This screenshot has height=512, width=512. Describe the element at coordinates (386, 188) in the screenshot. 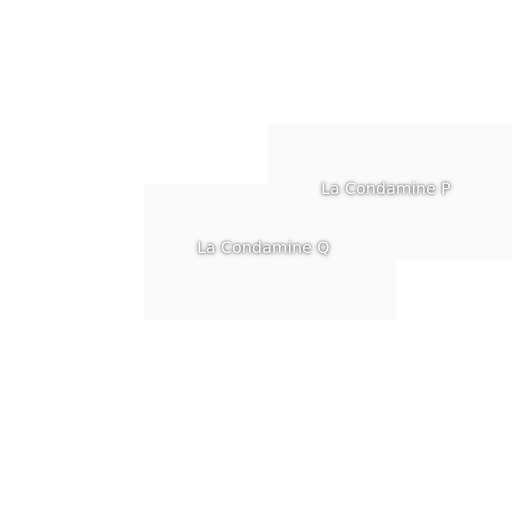

I see `place-label-la-condamine-p: La Condamine P` at that location.